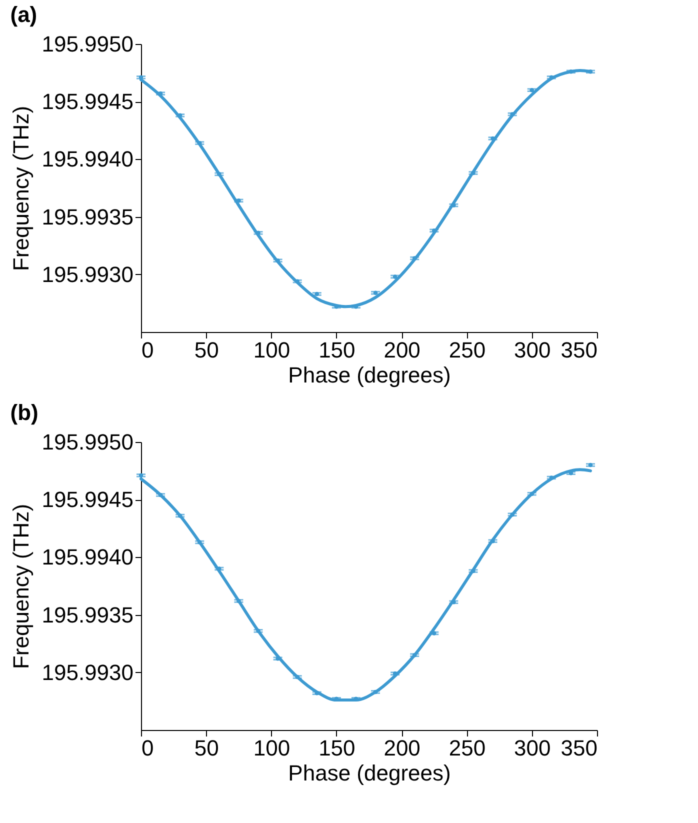 The image size is (698, 823). Describe the element at coordinates (24, 412) in the screenshot. I see `chart-title: (b)` at that location.